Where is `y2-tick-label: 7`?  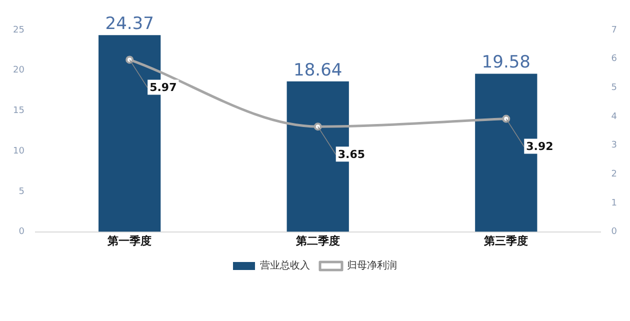 y2-tick-label: 7 is located at coordinates (614, 30).